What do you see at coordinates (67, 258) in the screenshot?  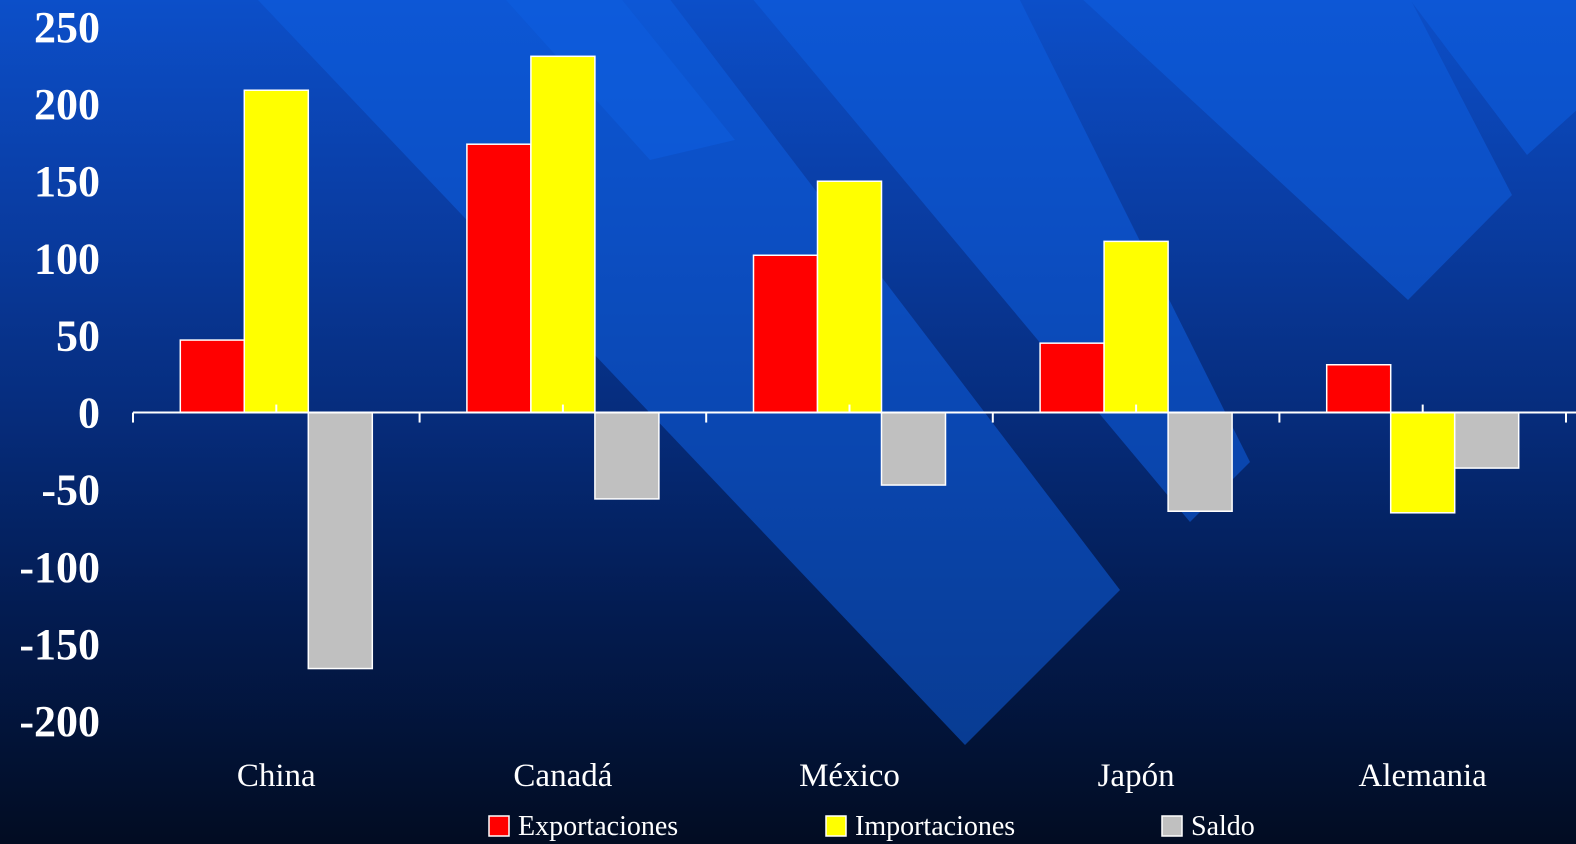 I see `y-tick-label: 100` at bounding box center [67, 258].